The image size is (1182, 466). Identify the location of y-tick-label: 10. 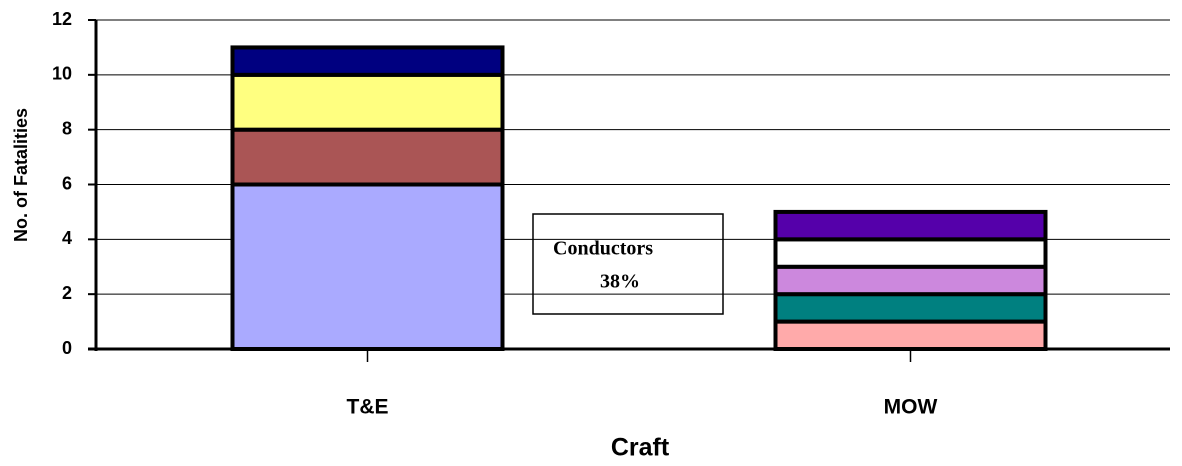
(62, 74).